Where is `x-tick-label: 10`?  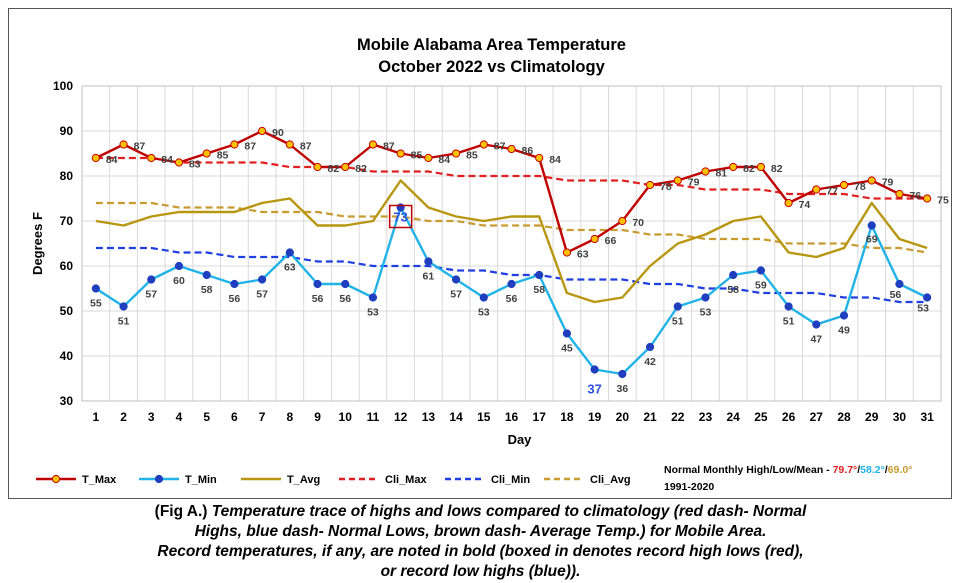 x-tick-label: 10 is located at coordinates (346, 417).